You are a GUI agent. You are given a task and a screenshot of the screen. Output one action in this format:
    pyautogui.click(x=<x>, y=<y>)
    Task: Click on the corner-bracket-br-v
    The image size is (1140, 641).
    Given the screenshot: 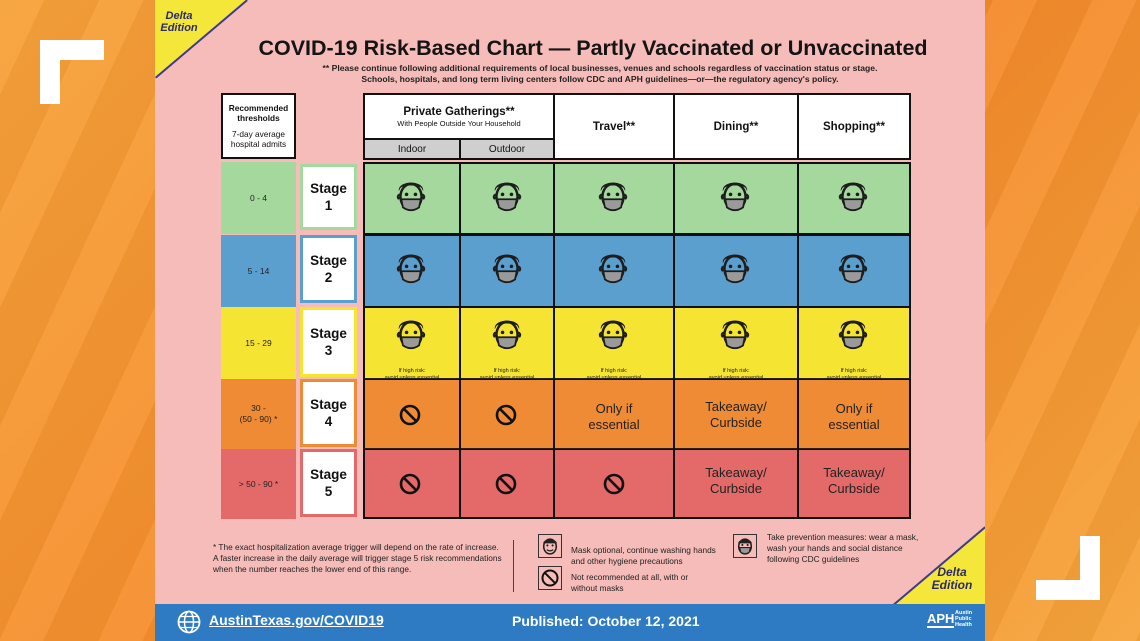 What is the action you would take?
    pyautogui.click(x=1090, y=568)
    